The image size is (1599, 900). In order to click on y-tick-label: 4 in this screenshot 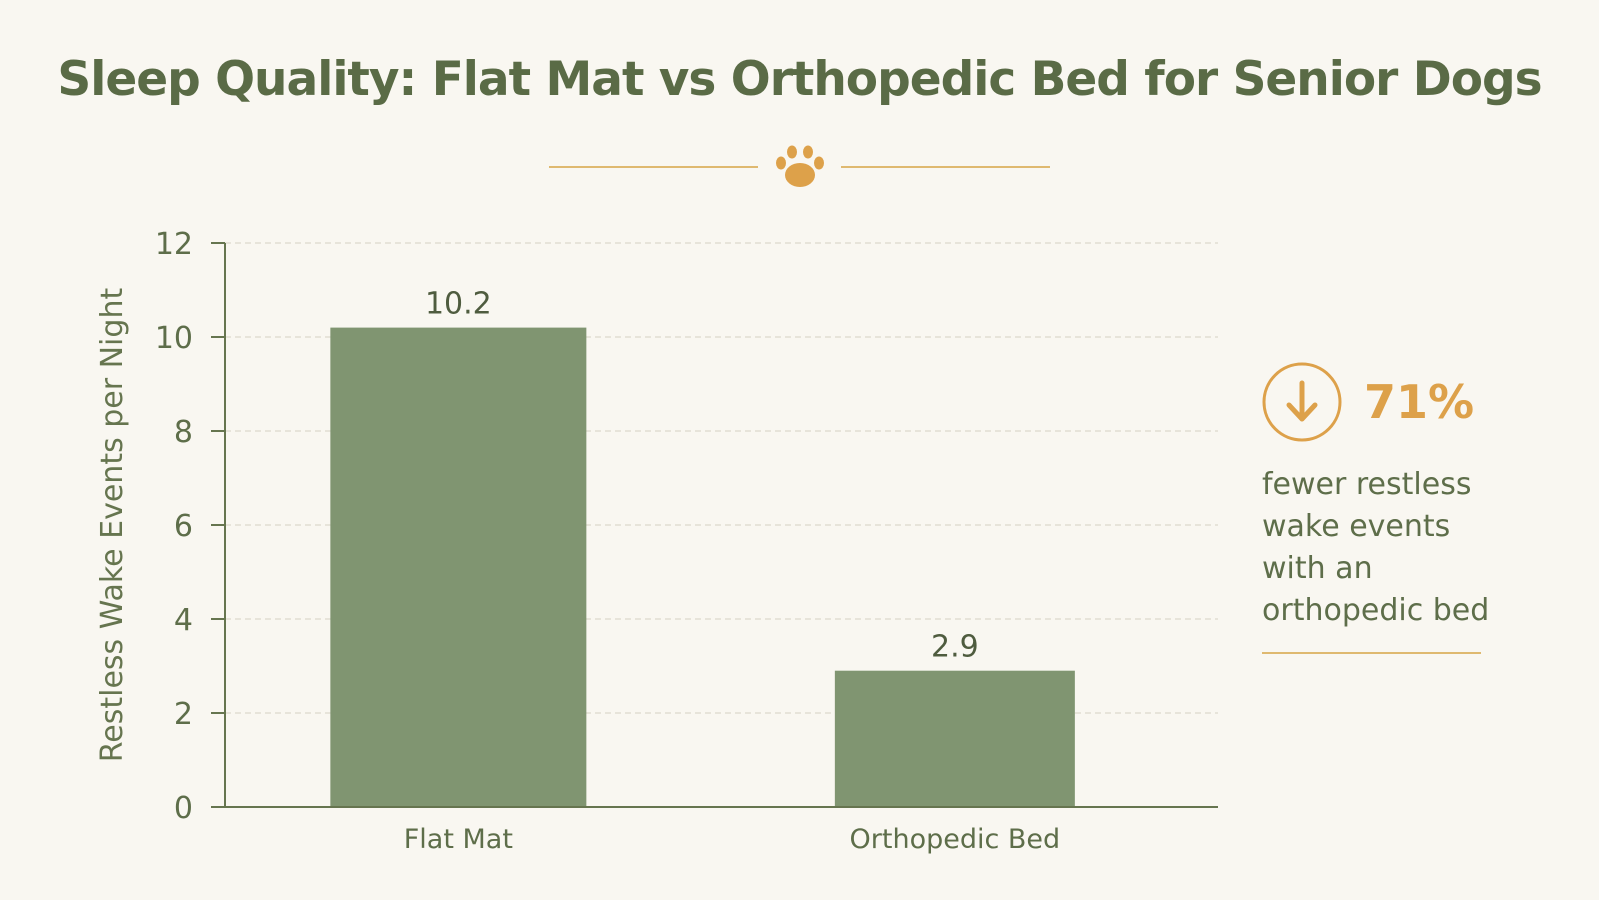, I will do `click(183, 620)`.